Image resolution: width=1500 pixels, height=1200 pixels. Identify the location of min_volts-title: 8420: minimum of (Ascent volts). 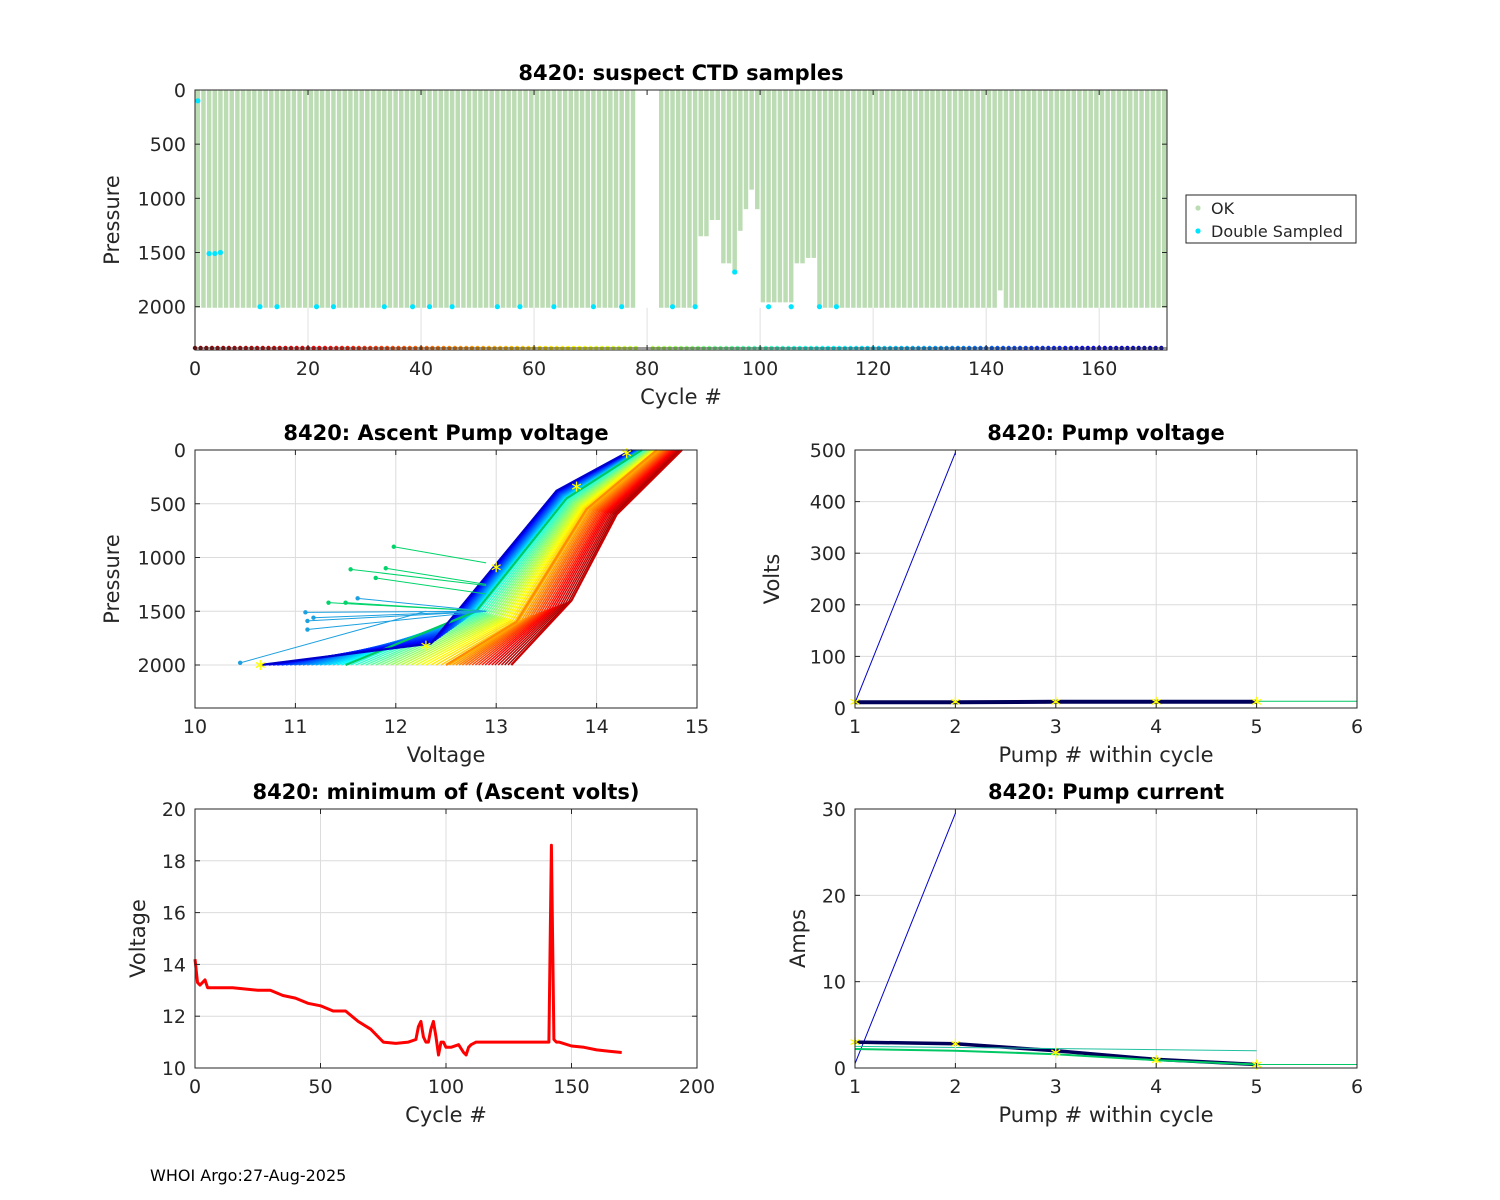
(445, 792).